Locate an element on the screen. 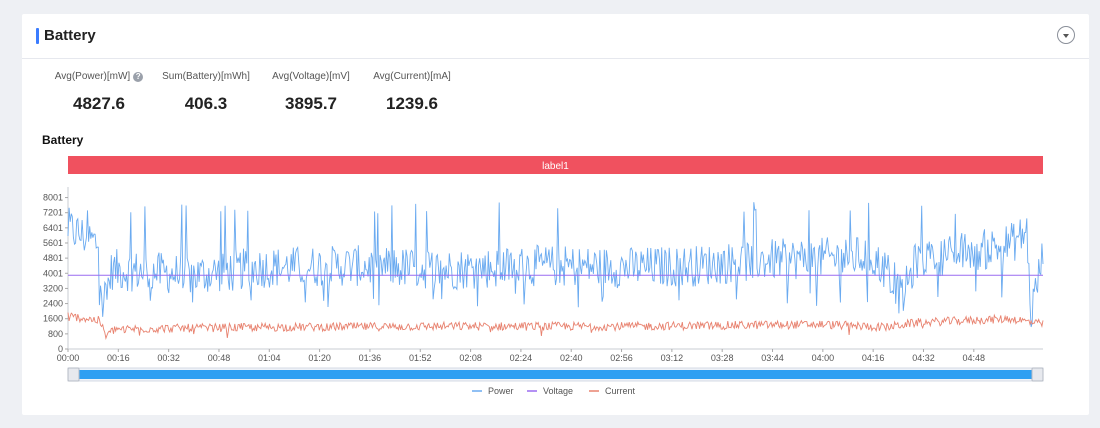 The height and width of the screenshot is (428, 1100). x-tick-label: 00:32 is located at coordinates (168, 358).